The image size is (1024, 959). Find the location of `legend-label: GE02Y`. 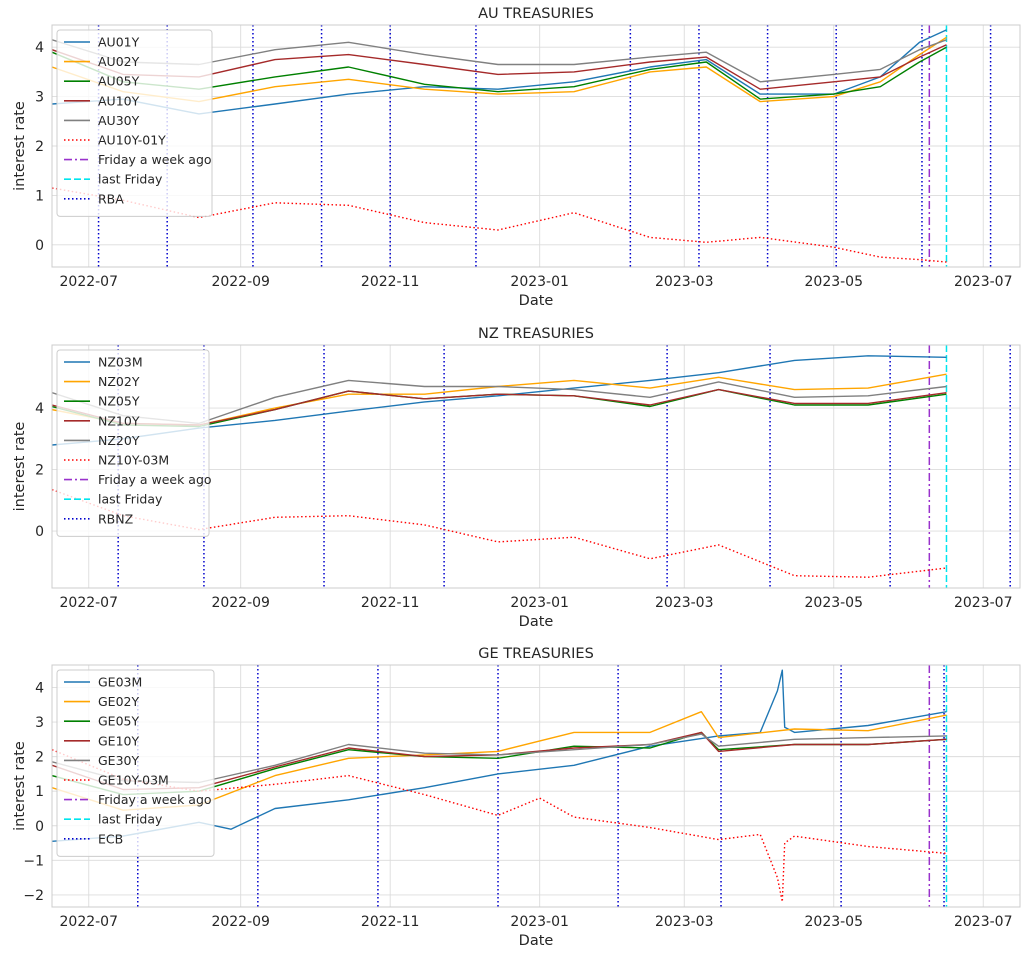

legend-label: GE02Y is located at coordinates (118, 701).